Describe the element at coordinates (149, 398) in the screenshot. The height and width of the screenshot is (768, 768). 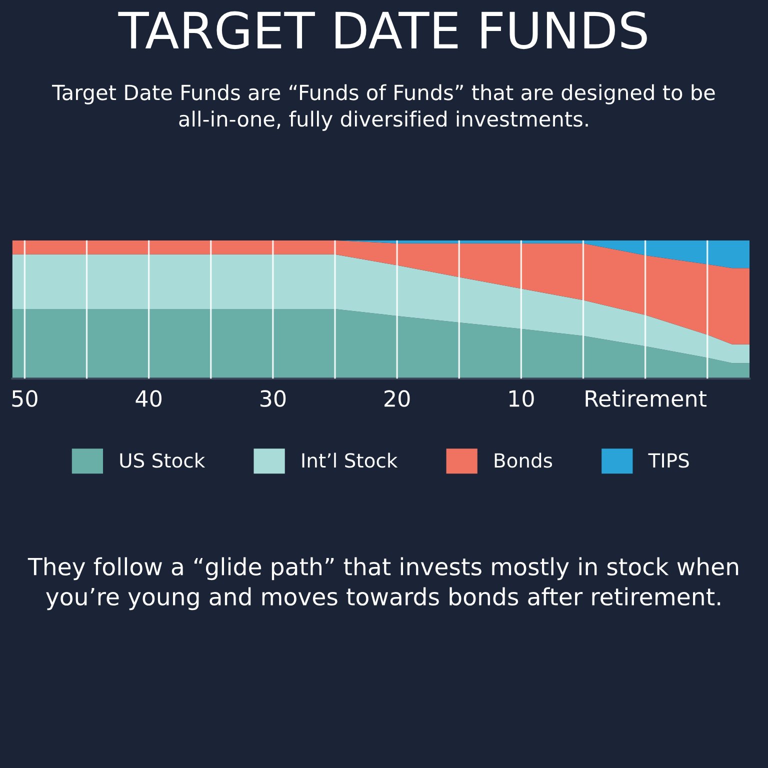
I see `x-tick-label: 40` at that location.